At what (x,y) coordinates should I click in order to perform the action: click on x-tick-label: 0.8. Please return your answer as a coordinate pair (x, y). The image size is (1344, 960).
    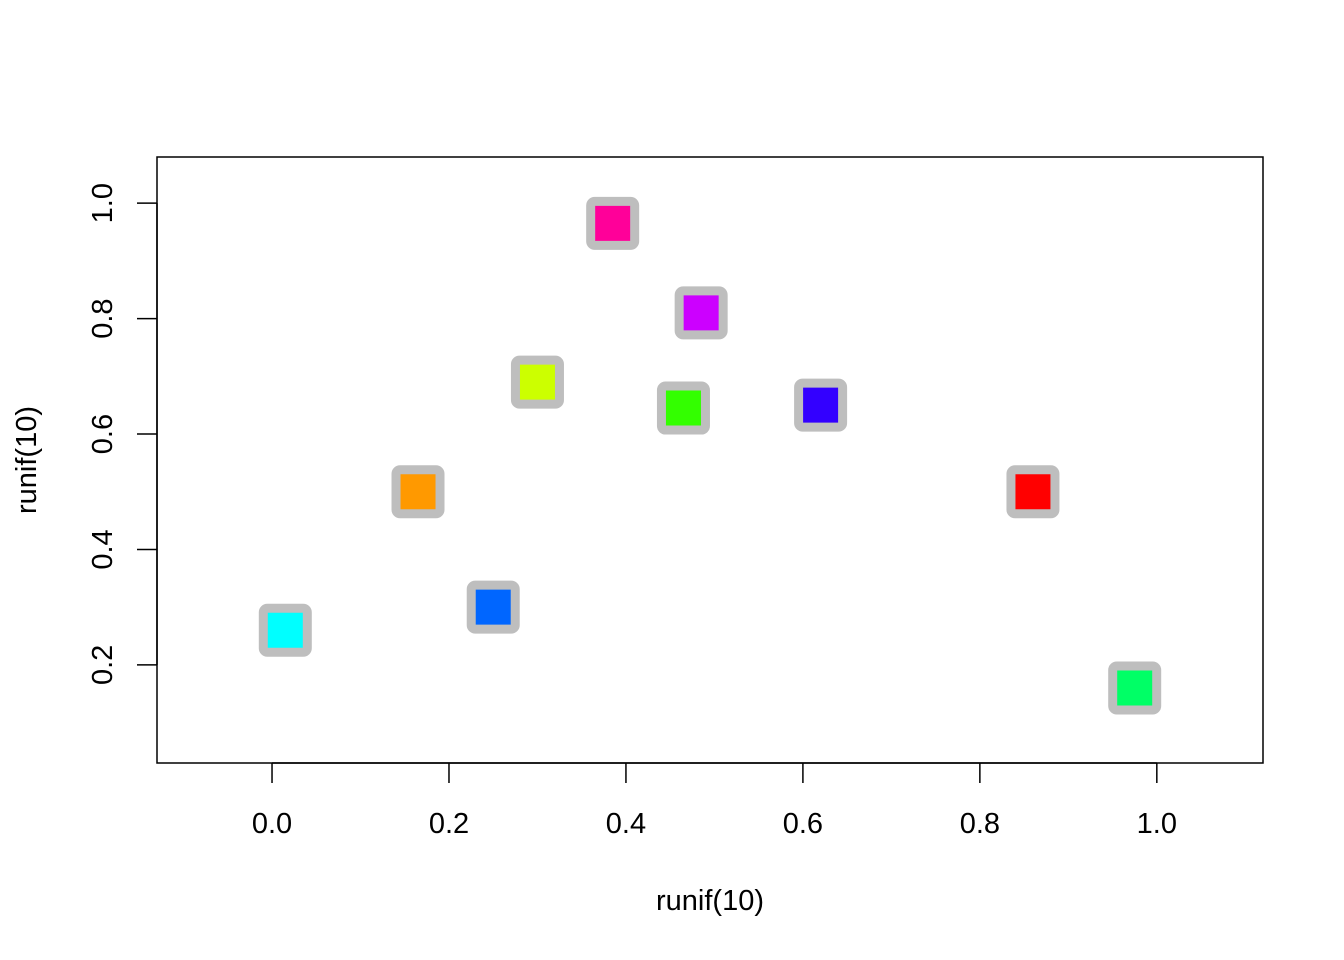
    Looking at the image, I should click on (980, 824).